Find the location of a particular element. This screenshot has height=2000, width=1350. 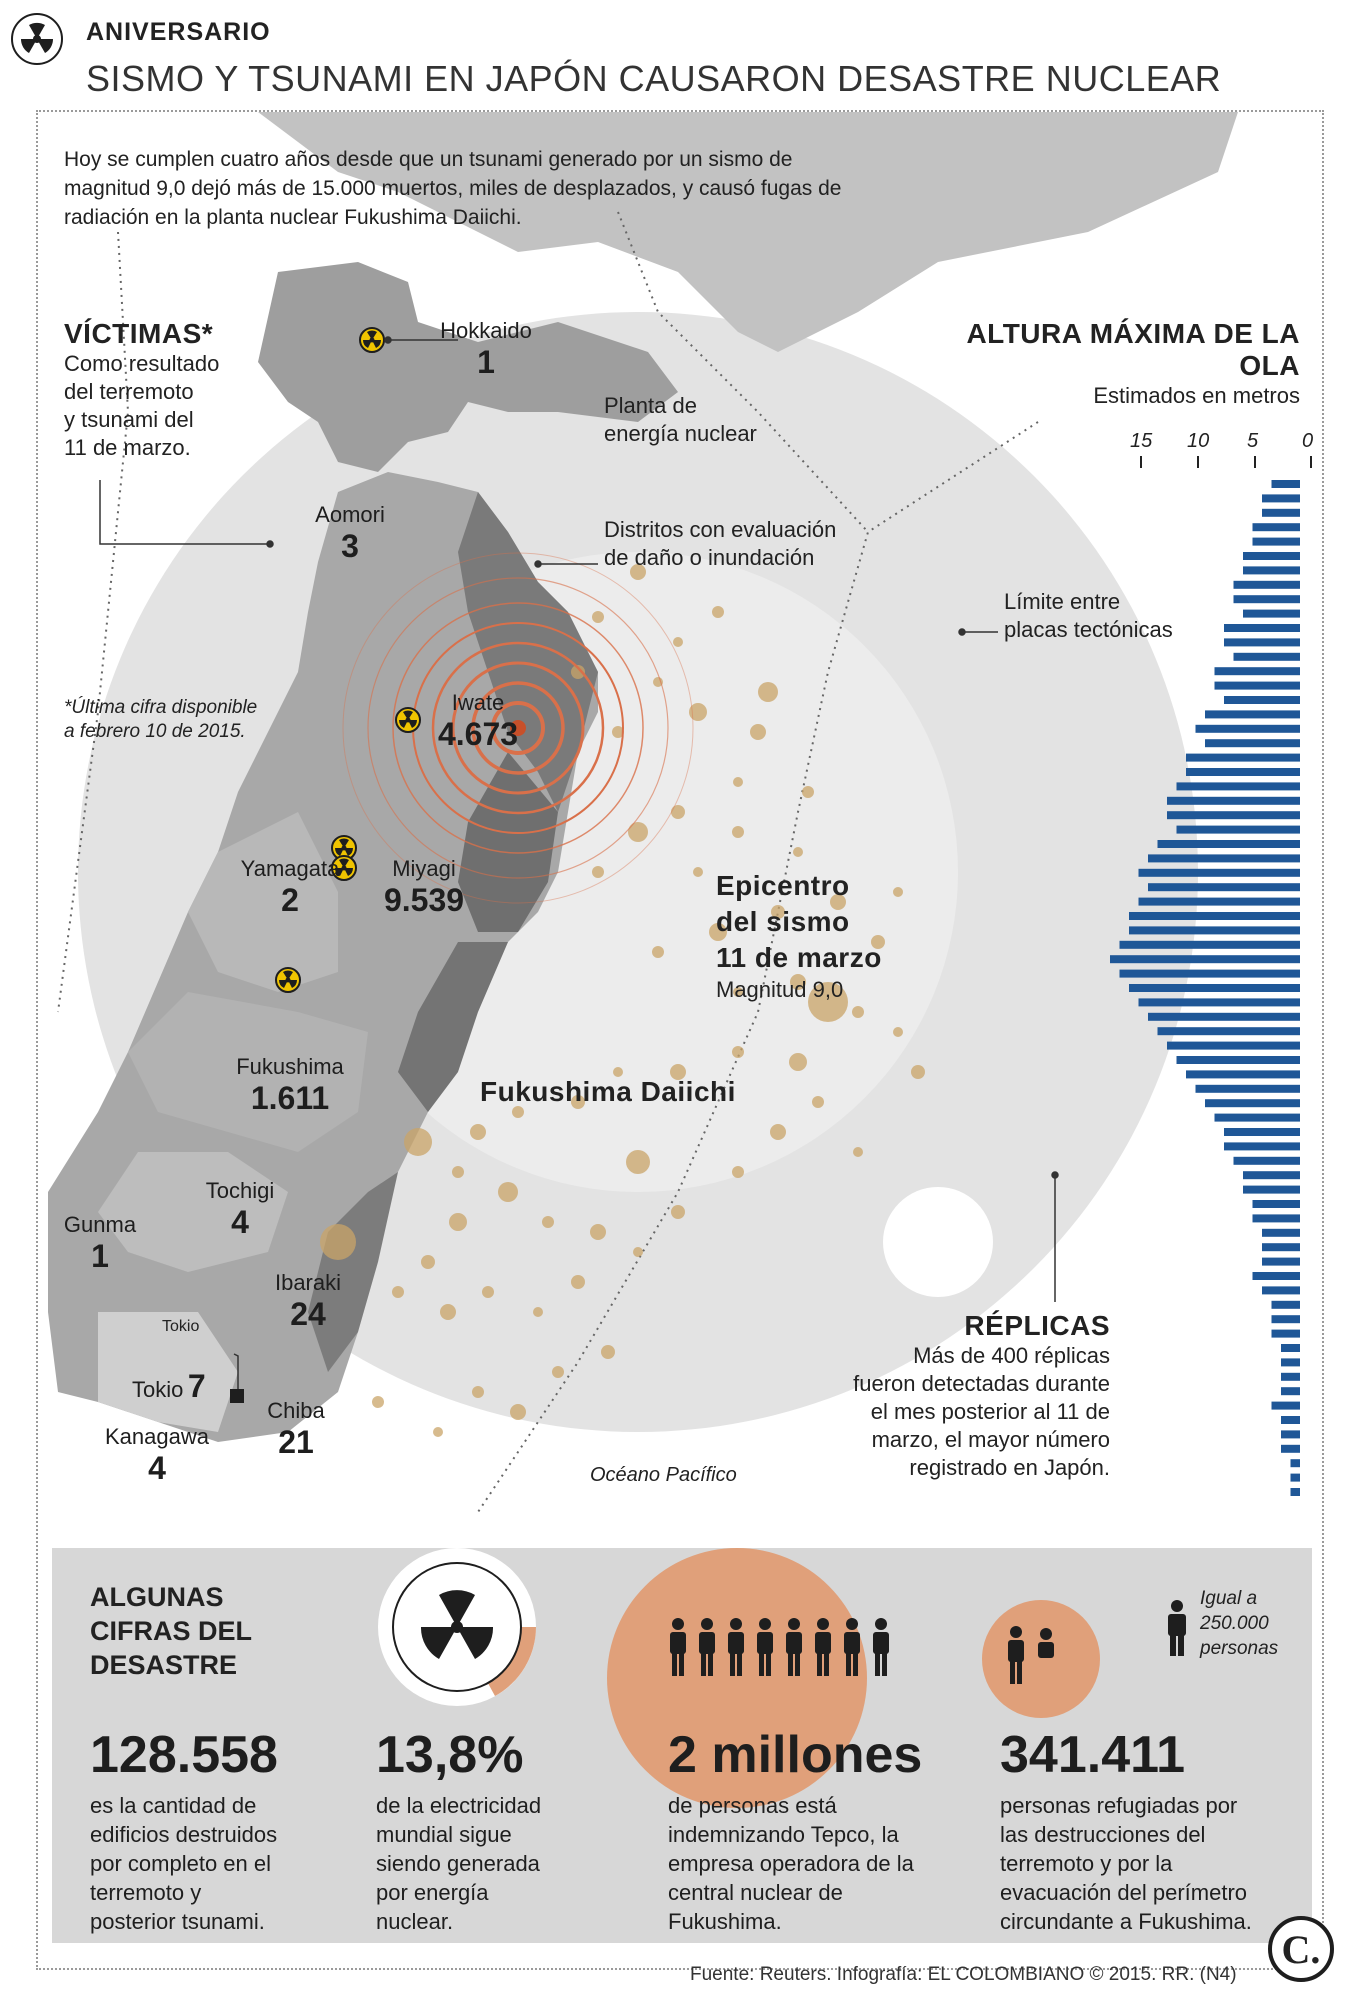

wave-subtitle: Estimados en metros is located at coordinates (1196, 395).